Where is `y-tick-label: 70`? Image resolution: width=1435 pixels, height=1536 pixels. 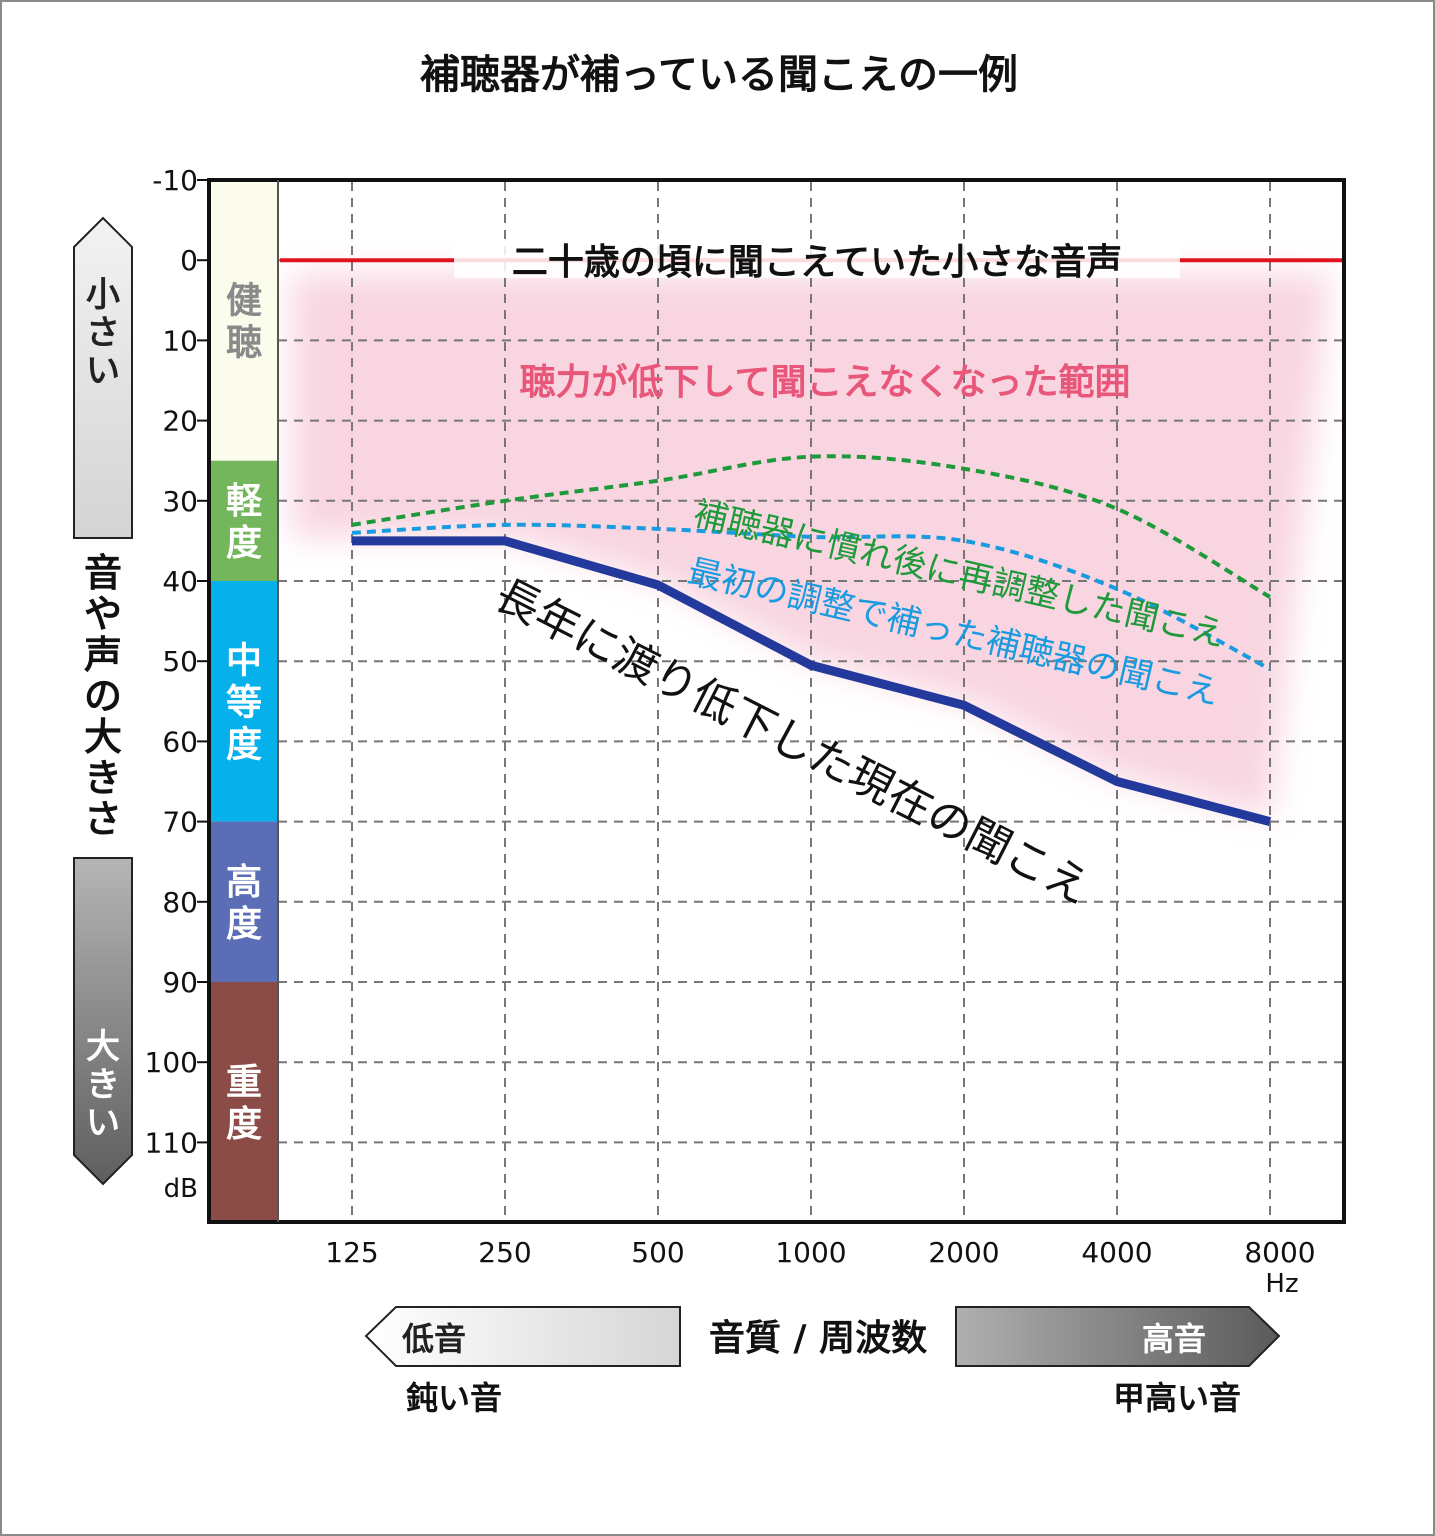 y-tick-label: 70 is located at coordinates (180, 822).